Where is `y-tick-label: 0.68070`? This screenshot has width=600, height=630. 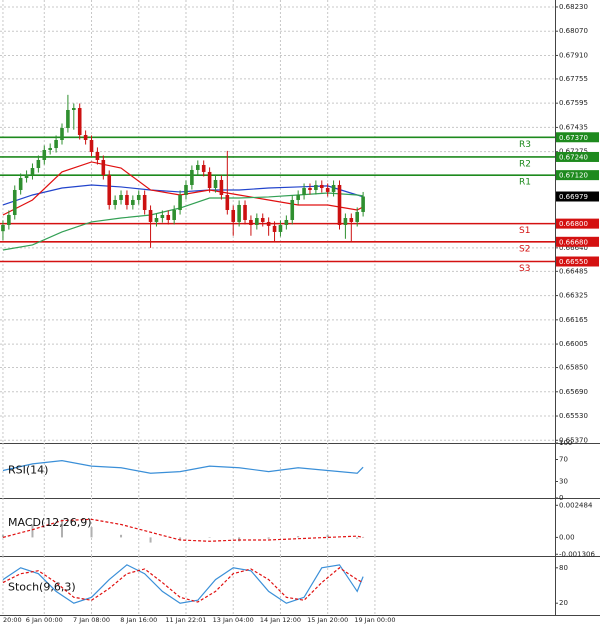
y-tick-label: 0.68070 is located at coordinates (573, 31).